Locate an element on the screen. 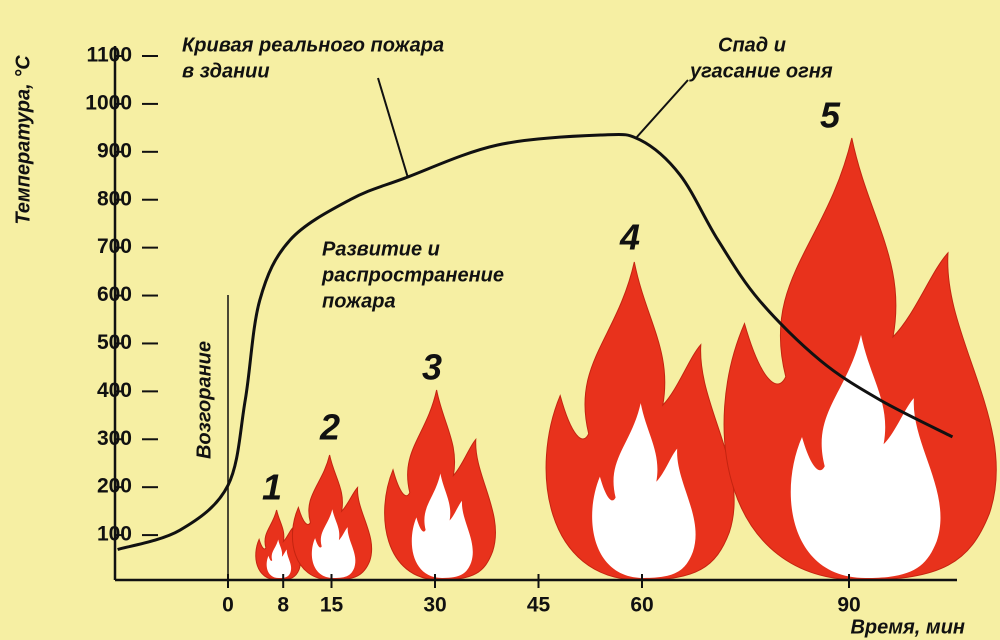  x-tick-label: 90 is located at coordinates (848, 605).